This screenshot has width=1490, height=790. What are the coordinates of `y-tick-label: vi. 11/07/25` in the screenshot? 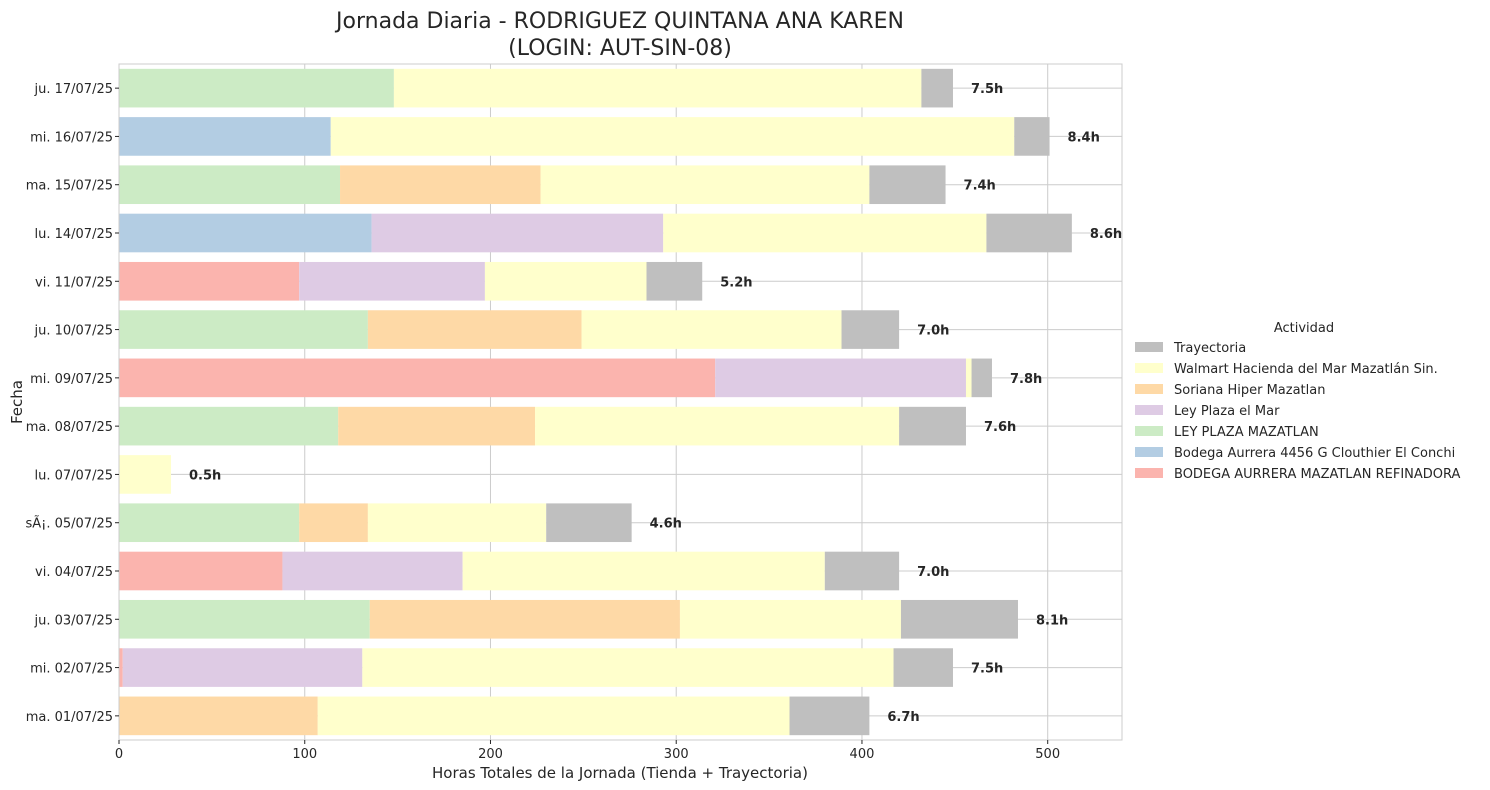 It's located at (74, 282).